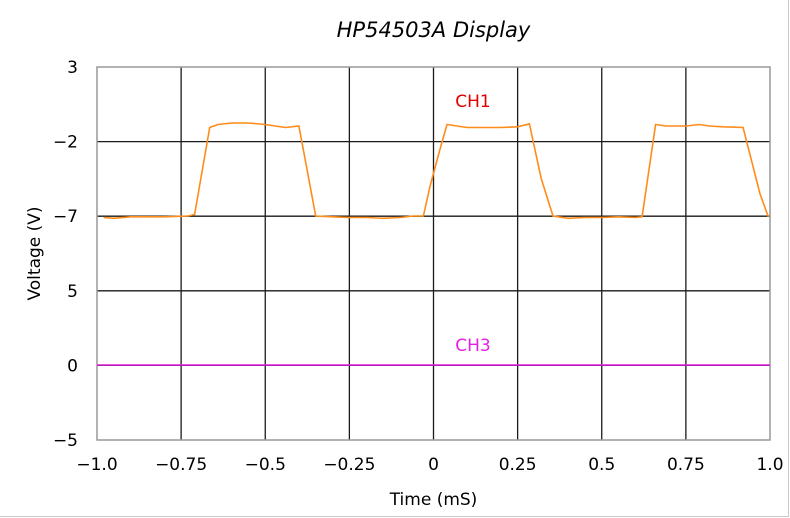 The image size is (790, 518). I want to click on x-tick-label: 0.75, so click(686, 465).